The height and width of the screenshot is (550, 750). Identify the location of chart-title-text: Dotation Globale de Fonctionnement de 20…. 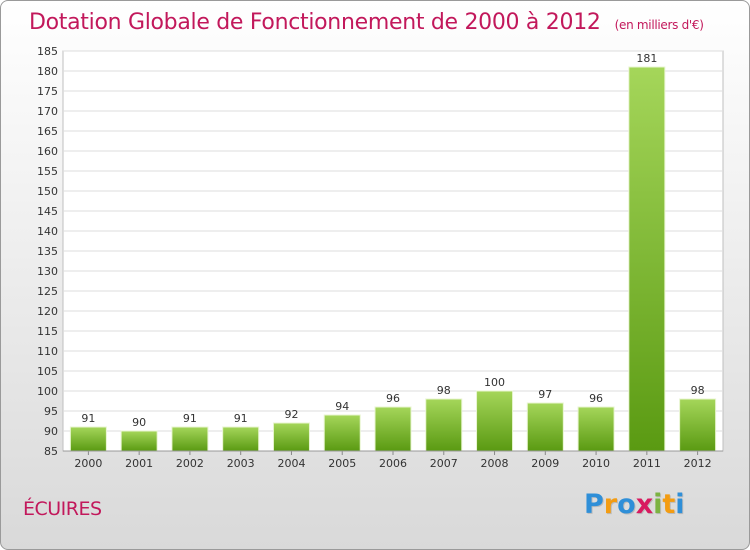
(315, 22).